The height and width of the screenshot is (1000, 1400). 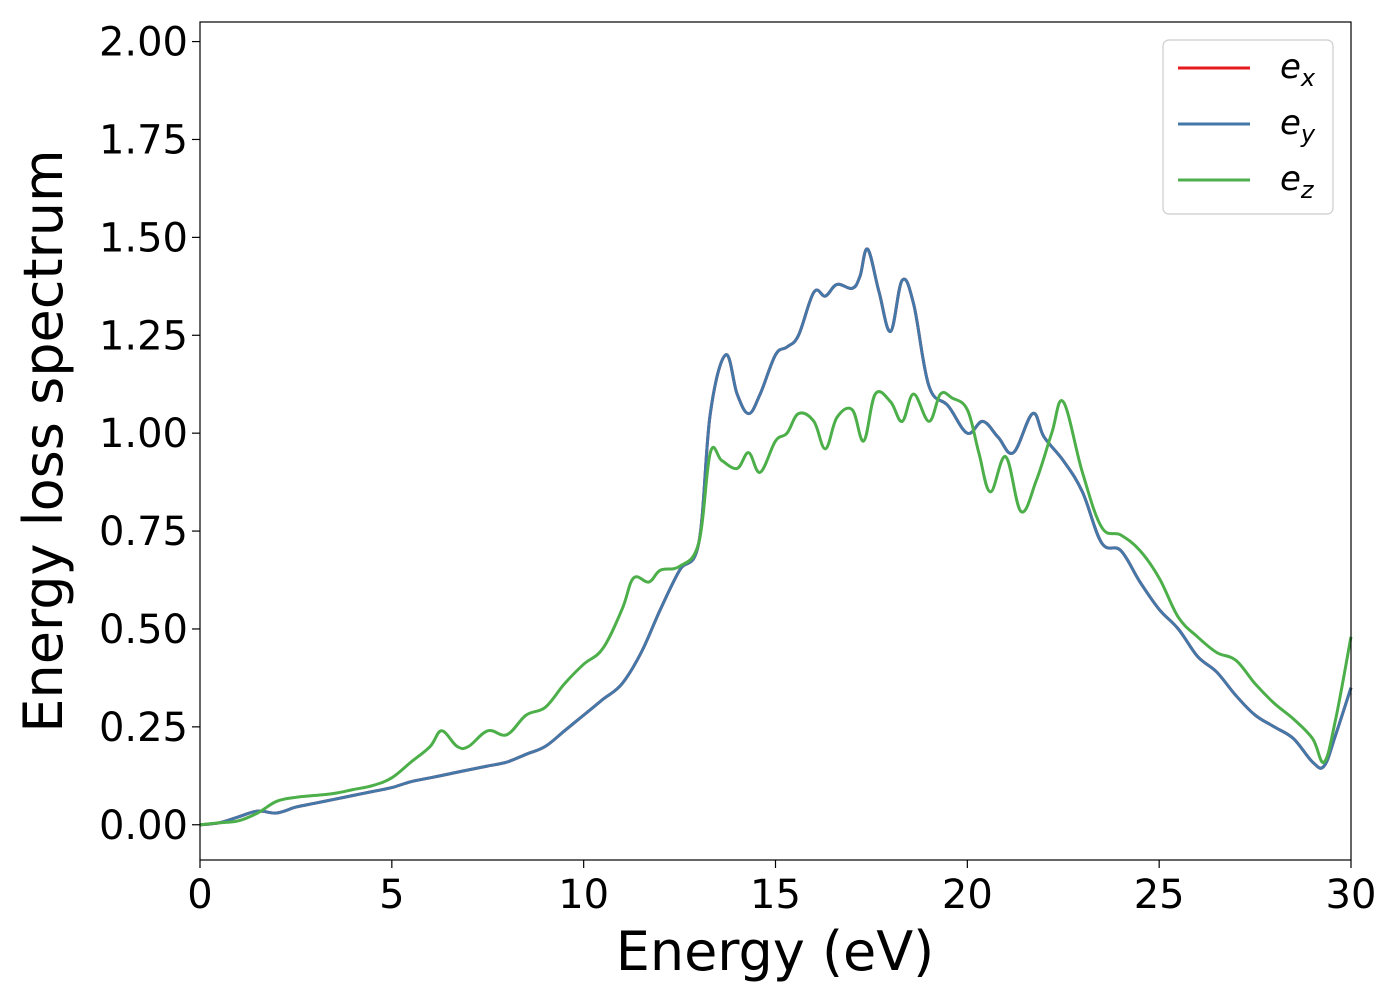 What do you see at coordinates (967, 895) in the screenshot?
I see `x-tick-label: 20` at bounding box center [967, 895].